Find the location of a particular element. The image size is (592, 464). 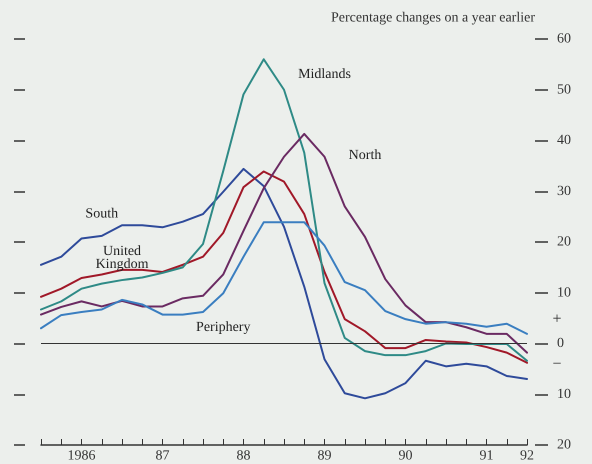

x-tick-label: 89 is located at coordinates (325, 456).